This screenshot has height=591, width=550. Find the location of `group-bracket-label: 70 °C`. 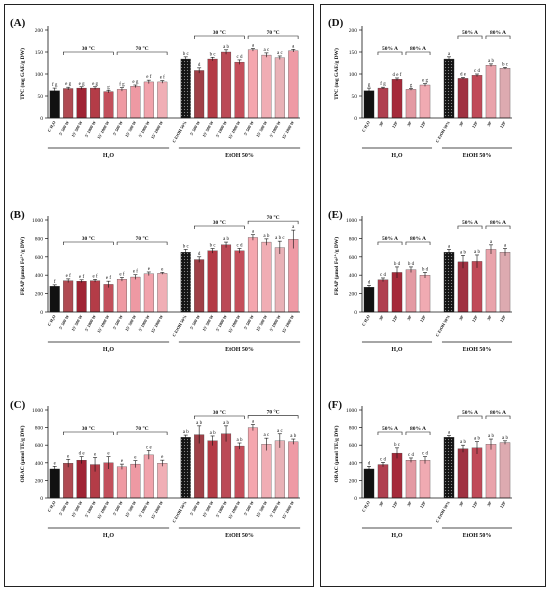

group-bracket-label: 70 °C is located at coordinates (142, 428).